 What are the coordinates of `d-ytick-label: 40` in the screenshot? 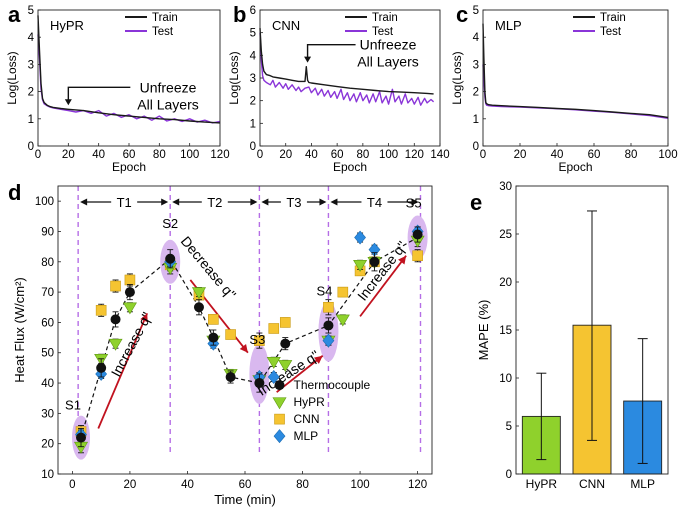 It's located at (47, 384).